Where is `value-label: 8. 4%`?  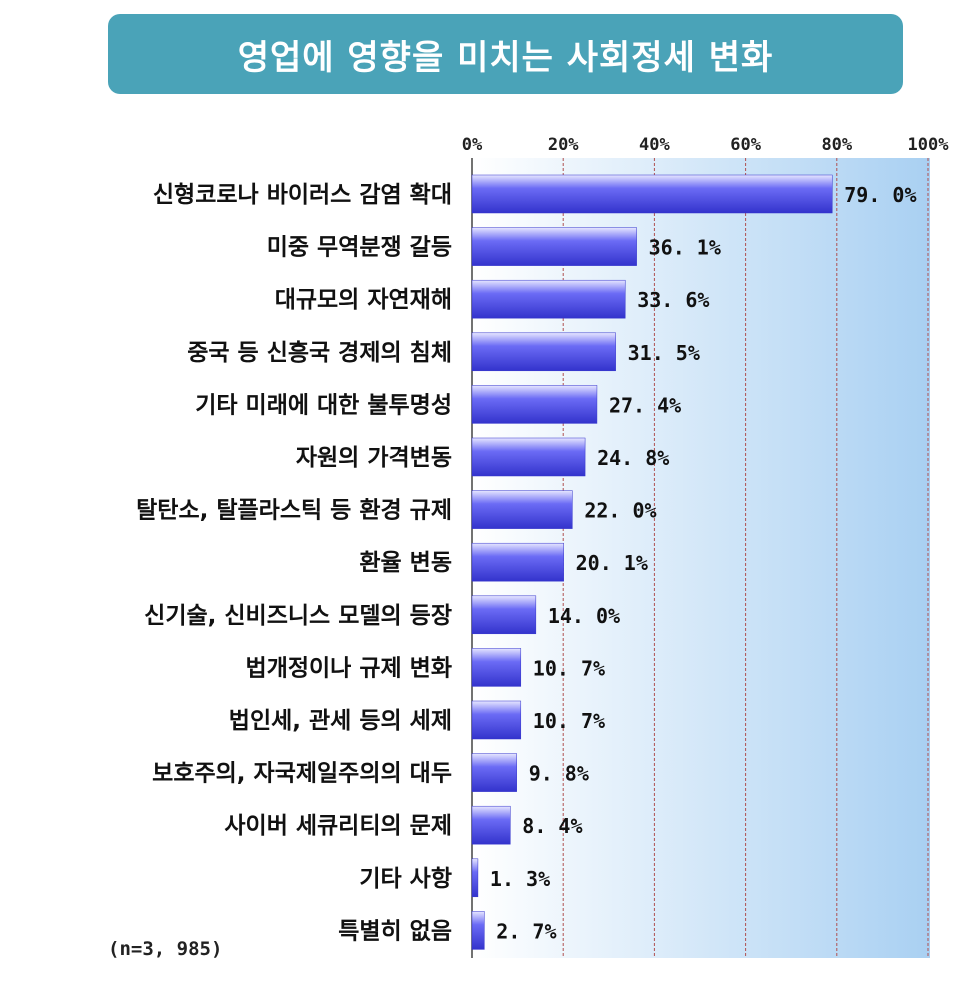 value-label: 8. 4% is located at coordinates (552, 826).